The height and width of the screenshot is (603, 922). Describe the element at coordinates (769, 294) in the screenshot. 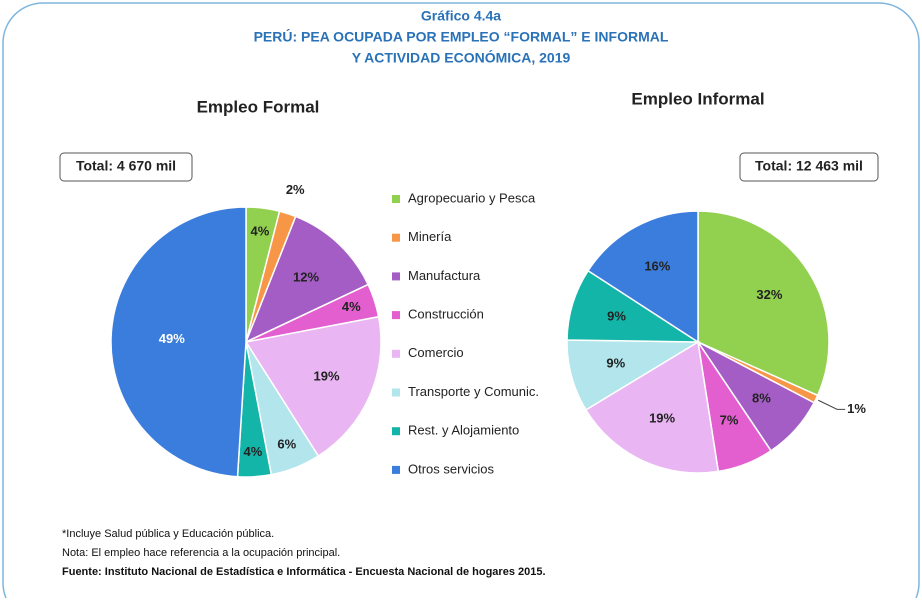

I see `data-label: 32%` at that location.